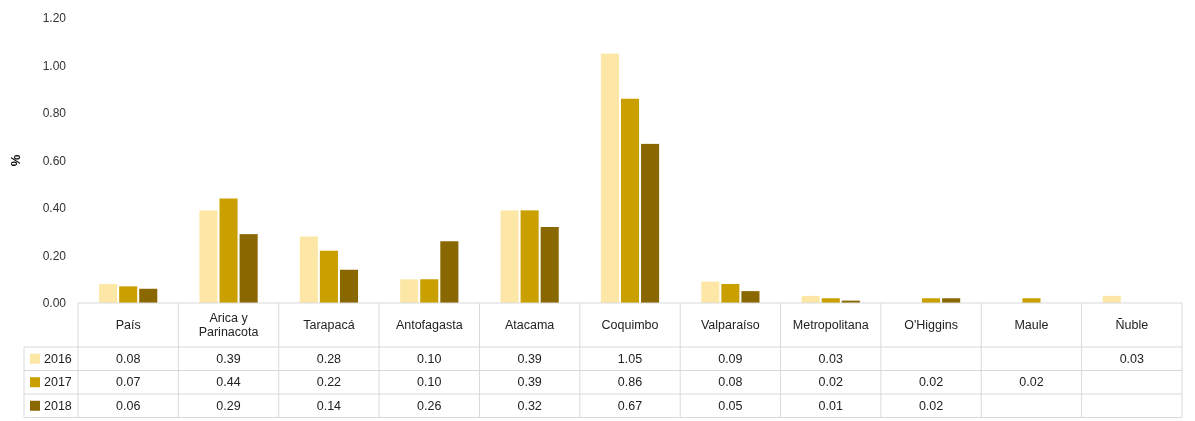 The width and height of the screenshot is (1195, 421). What do you see at coordinates (54, 303) in the screenshot?
I see `y-tick-label: 0.00` at bounding box center [54, 303].